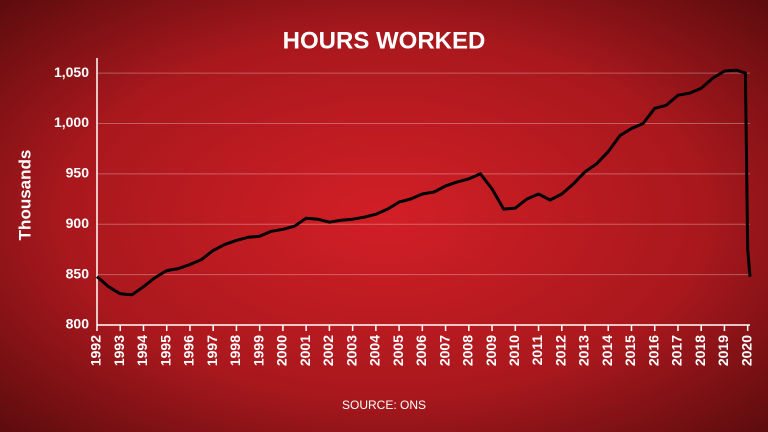 This screenshot has height=432, width=768. What do you see at coordinates (607, 350) in the screenshot?
I see `x-tick-label: 2014` at bounding box center [607, 350].